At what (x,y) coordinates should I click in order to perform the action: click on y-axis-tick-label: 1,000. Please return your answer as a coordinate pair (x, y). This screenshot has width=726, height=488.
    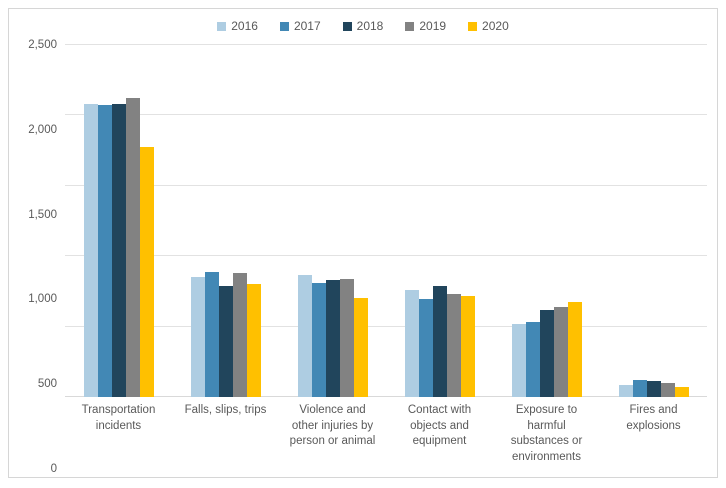
    Looking at the image, I should click on (42, 299).